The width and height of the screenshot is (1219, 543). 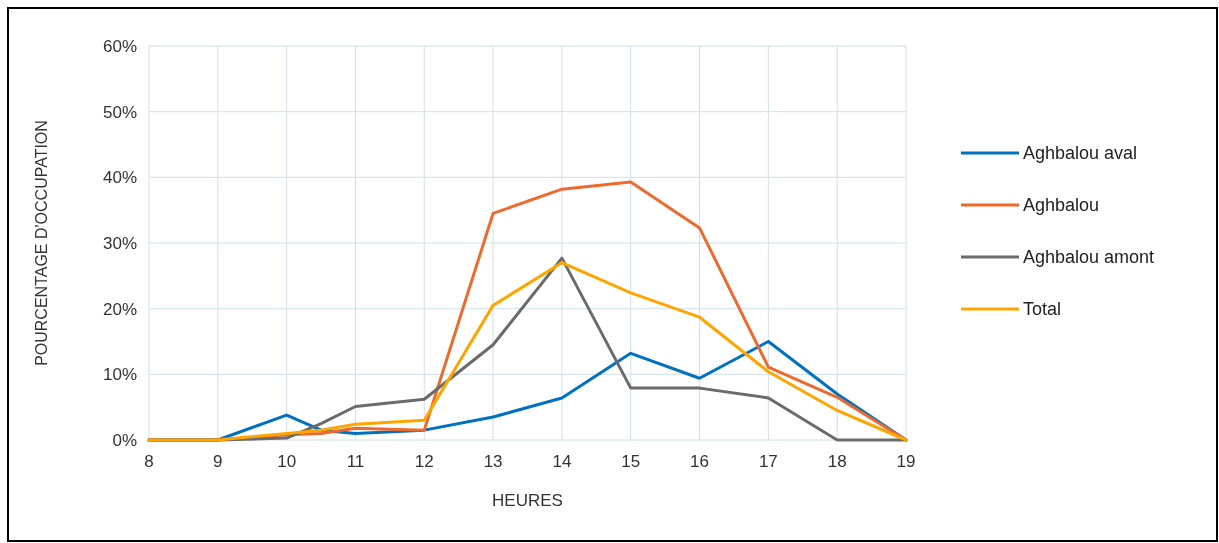 I want to click on x-tick-label: 14, so click(x=562, y=461).